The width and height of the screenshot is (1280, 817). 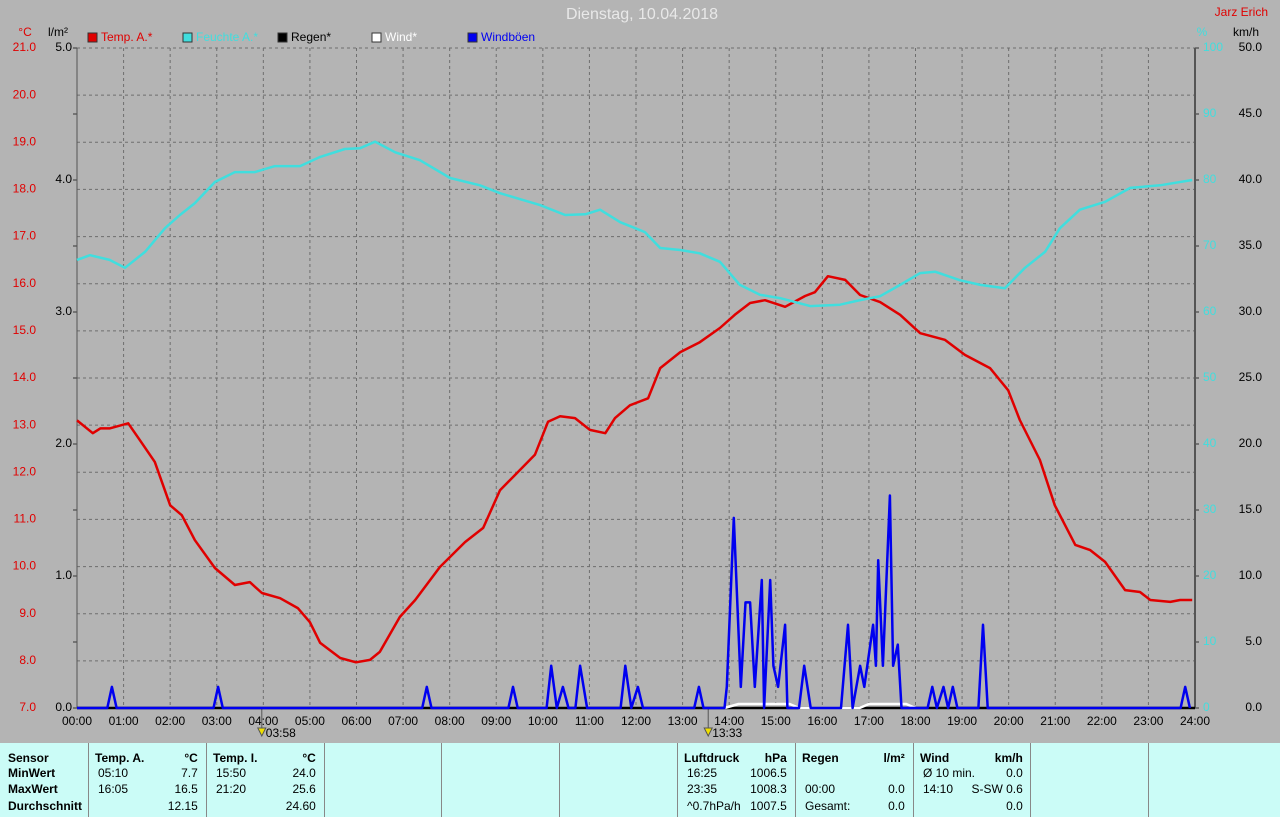 What do you see at coordinates (124, 721) in the screenshot?
I see `x-tick-label: 01:00` at bounding box center [124, 721].